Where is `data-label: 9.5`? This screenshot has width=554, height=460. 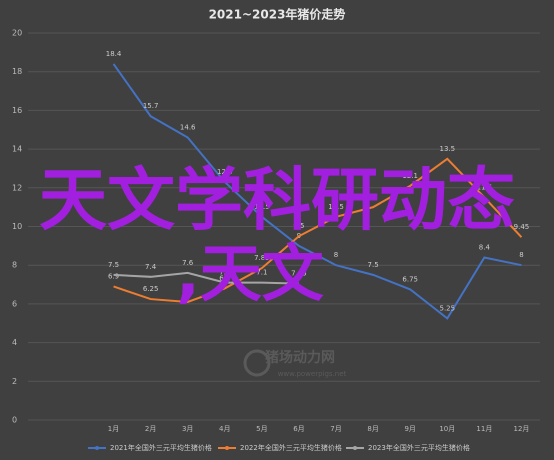
data-label: 9.5 is located at coordinates (298, 226).